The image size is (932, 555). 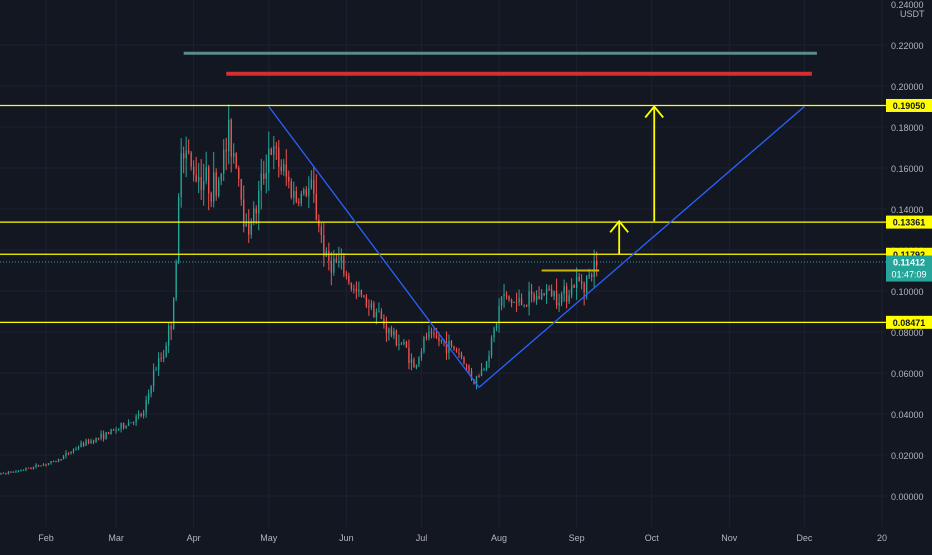 I want to click on descending-trendline, so click(x=374, y=247).